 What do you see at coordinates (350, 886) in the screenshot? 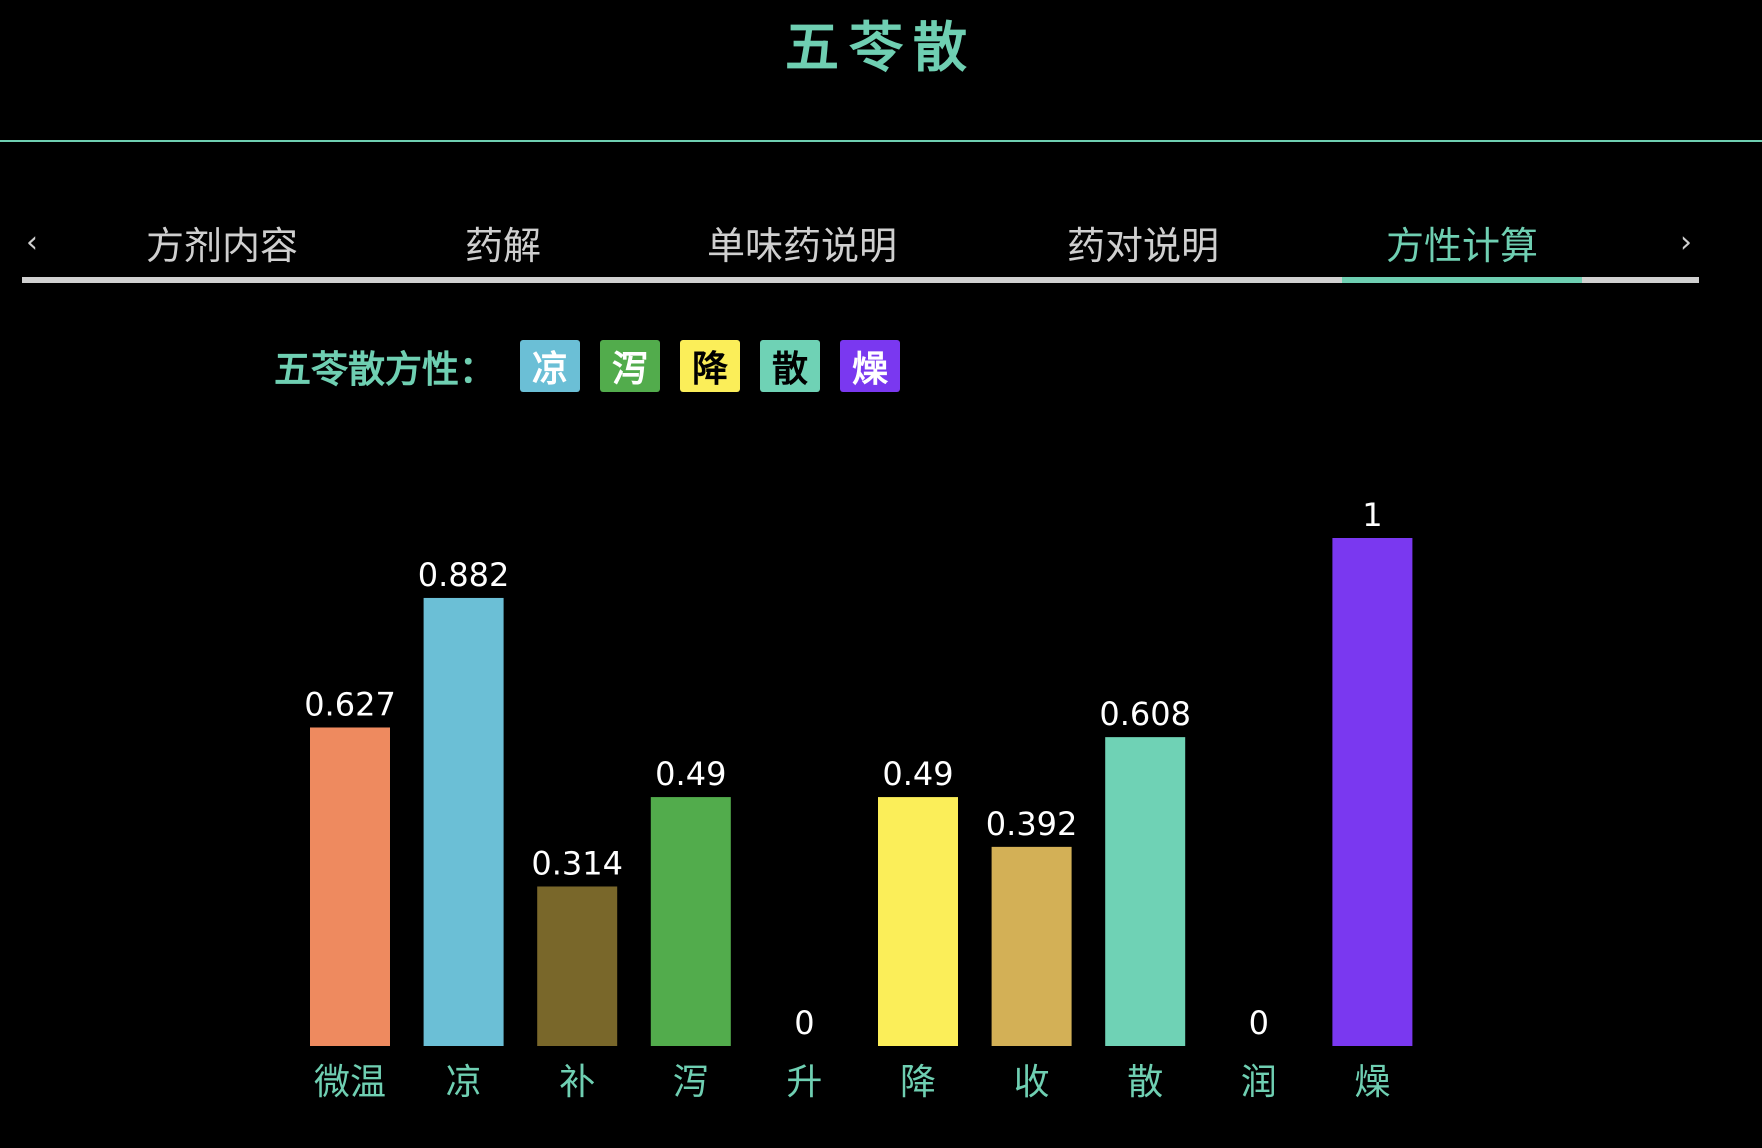
I see `bar-微温` at bounding box center [350, 886].